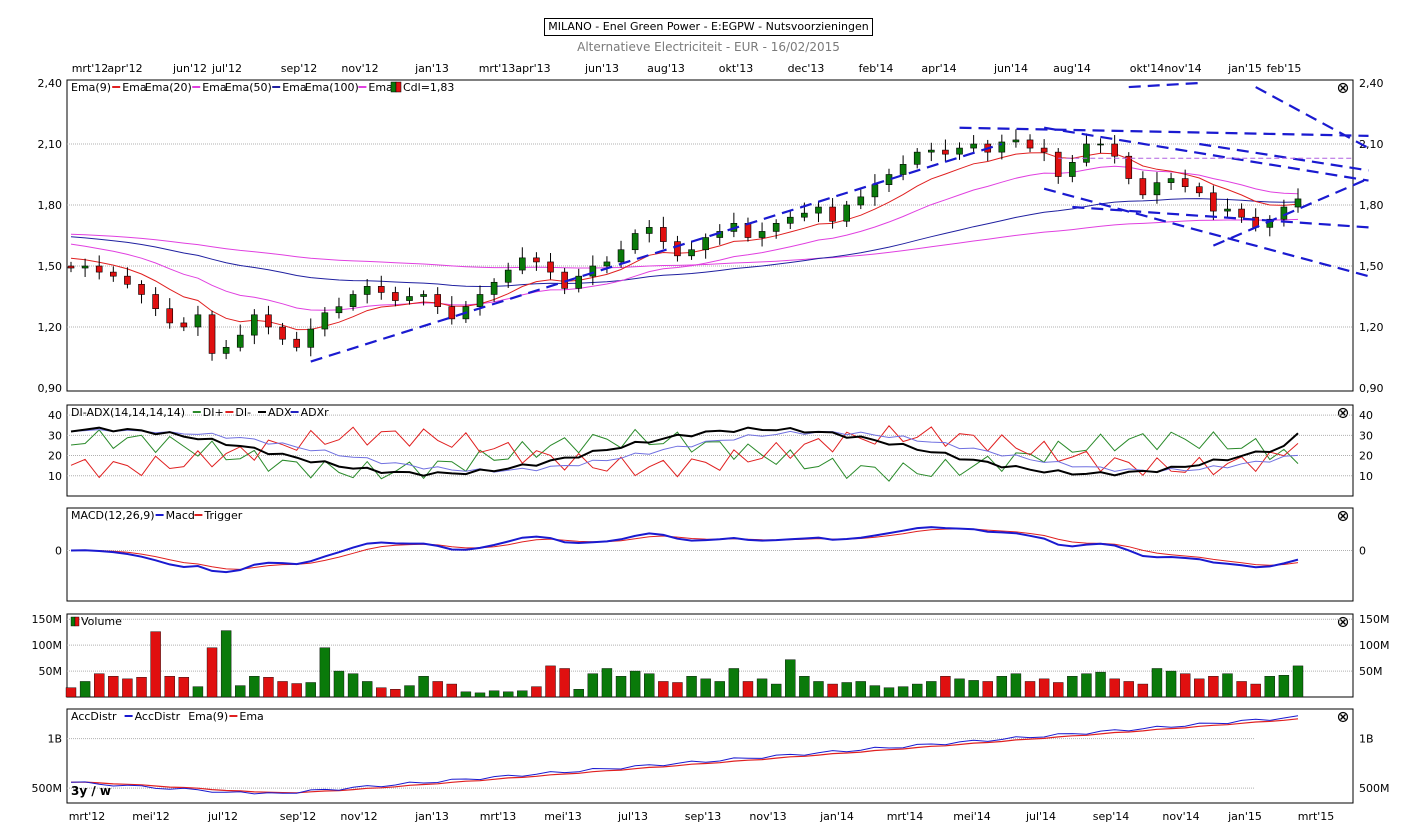 This screenshot has height=835, width=1417. I want to click on macd-tick-left: 0, so click(58, 551).